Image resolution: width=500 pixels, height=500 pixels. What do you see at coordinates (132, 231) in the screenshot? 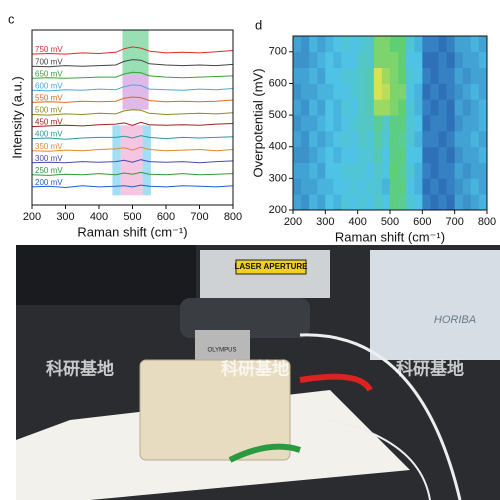
I see `x-axis-title: Raman shift (cm⁻¹)` at bounding box center [132, 231].